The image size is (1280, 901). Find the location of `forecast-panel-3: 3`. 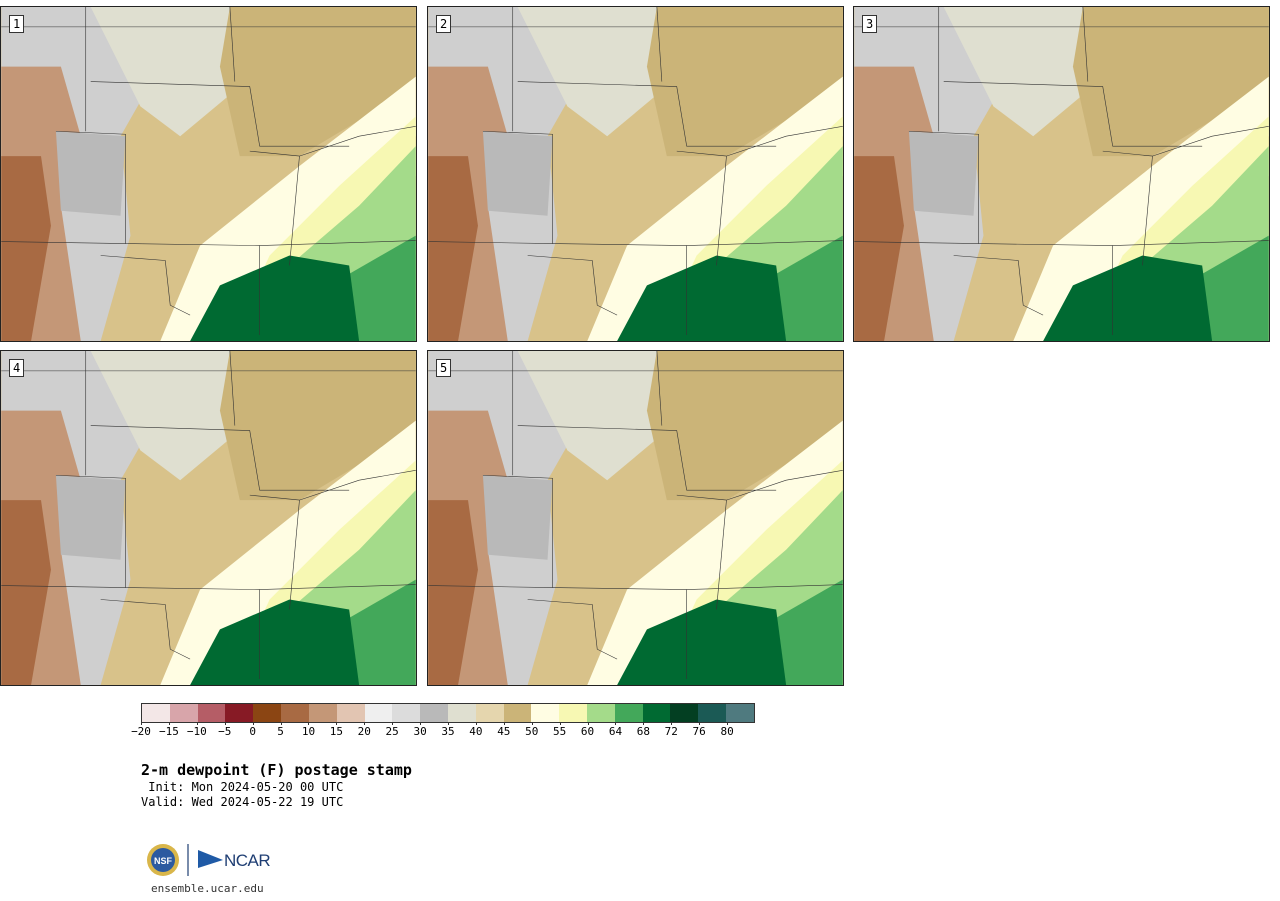

forecast-panel-3: 3 is located at coordinates (1061, 174).